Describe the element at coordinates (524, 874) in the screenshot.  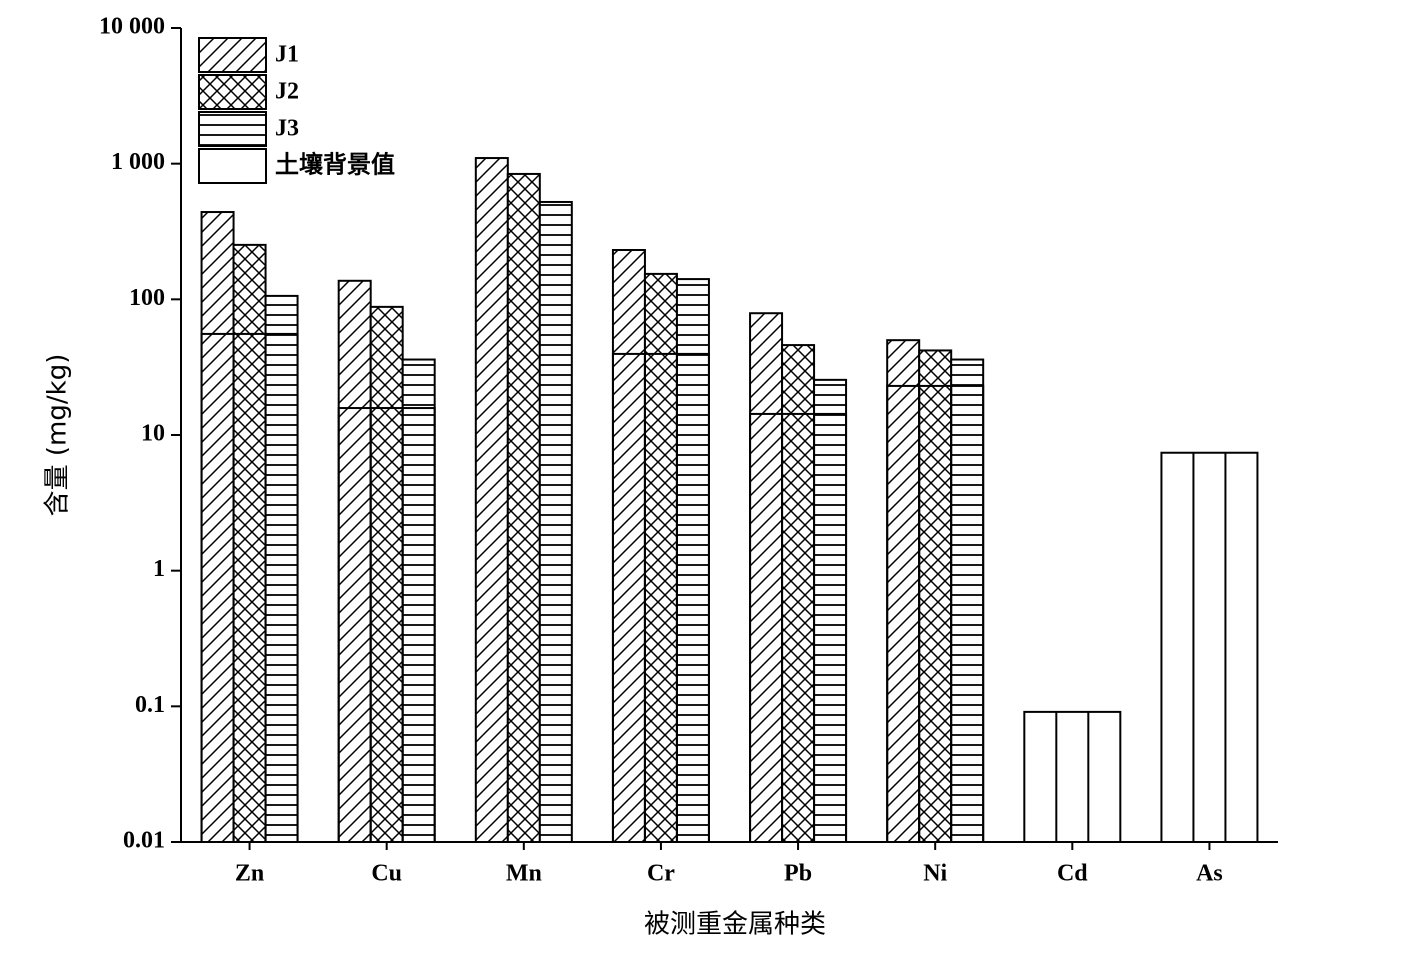
I see `x-tick-label: Mn` at that location.